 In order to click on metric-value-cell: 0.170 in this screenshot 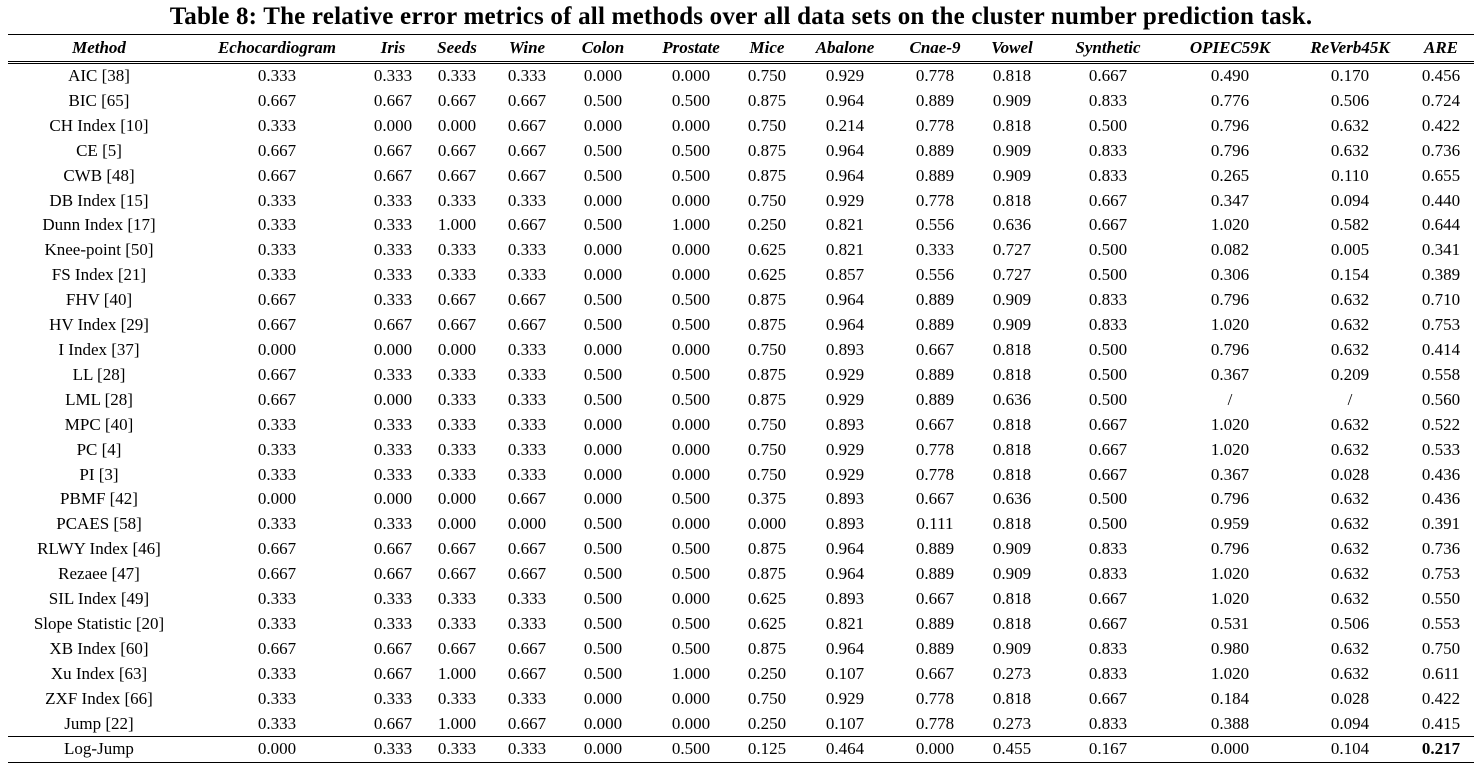, I will do `click(1350, 75)`.